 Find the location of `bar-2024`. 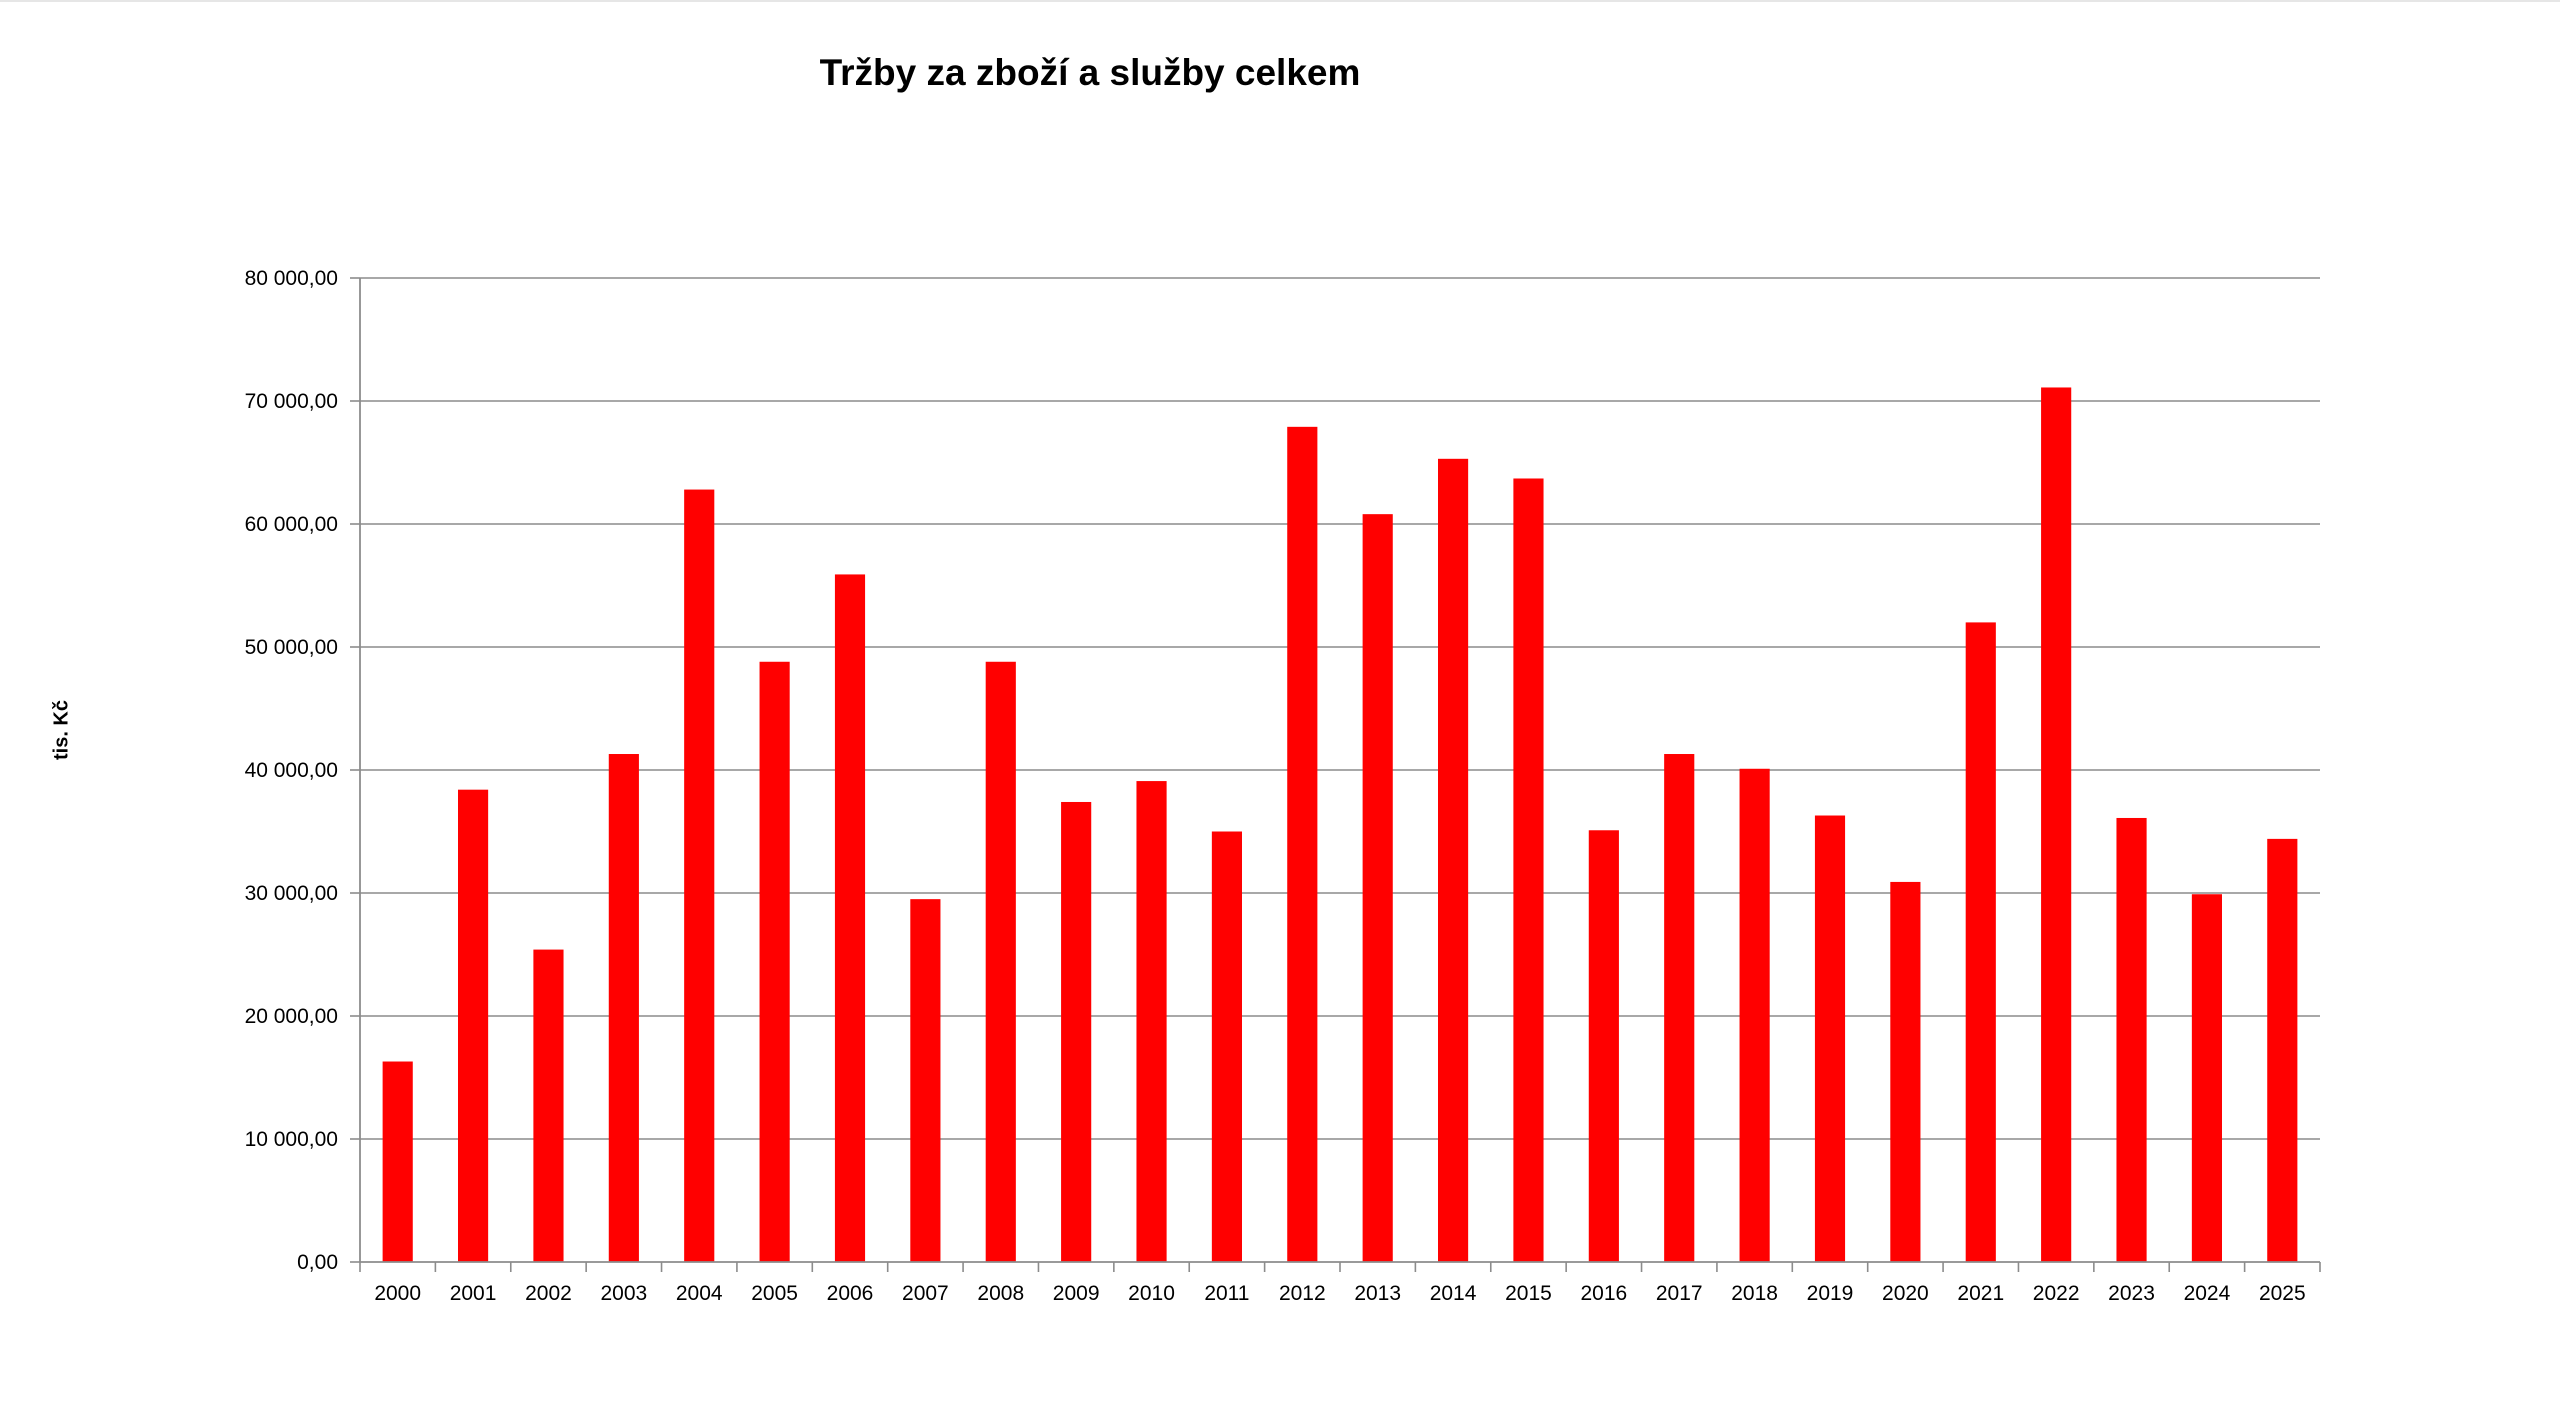

bar-2024 is located at coordinates (2206, 1078).